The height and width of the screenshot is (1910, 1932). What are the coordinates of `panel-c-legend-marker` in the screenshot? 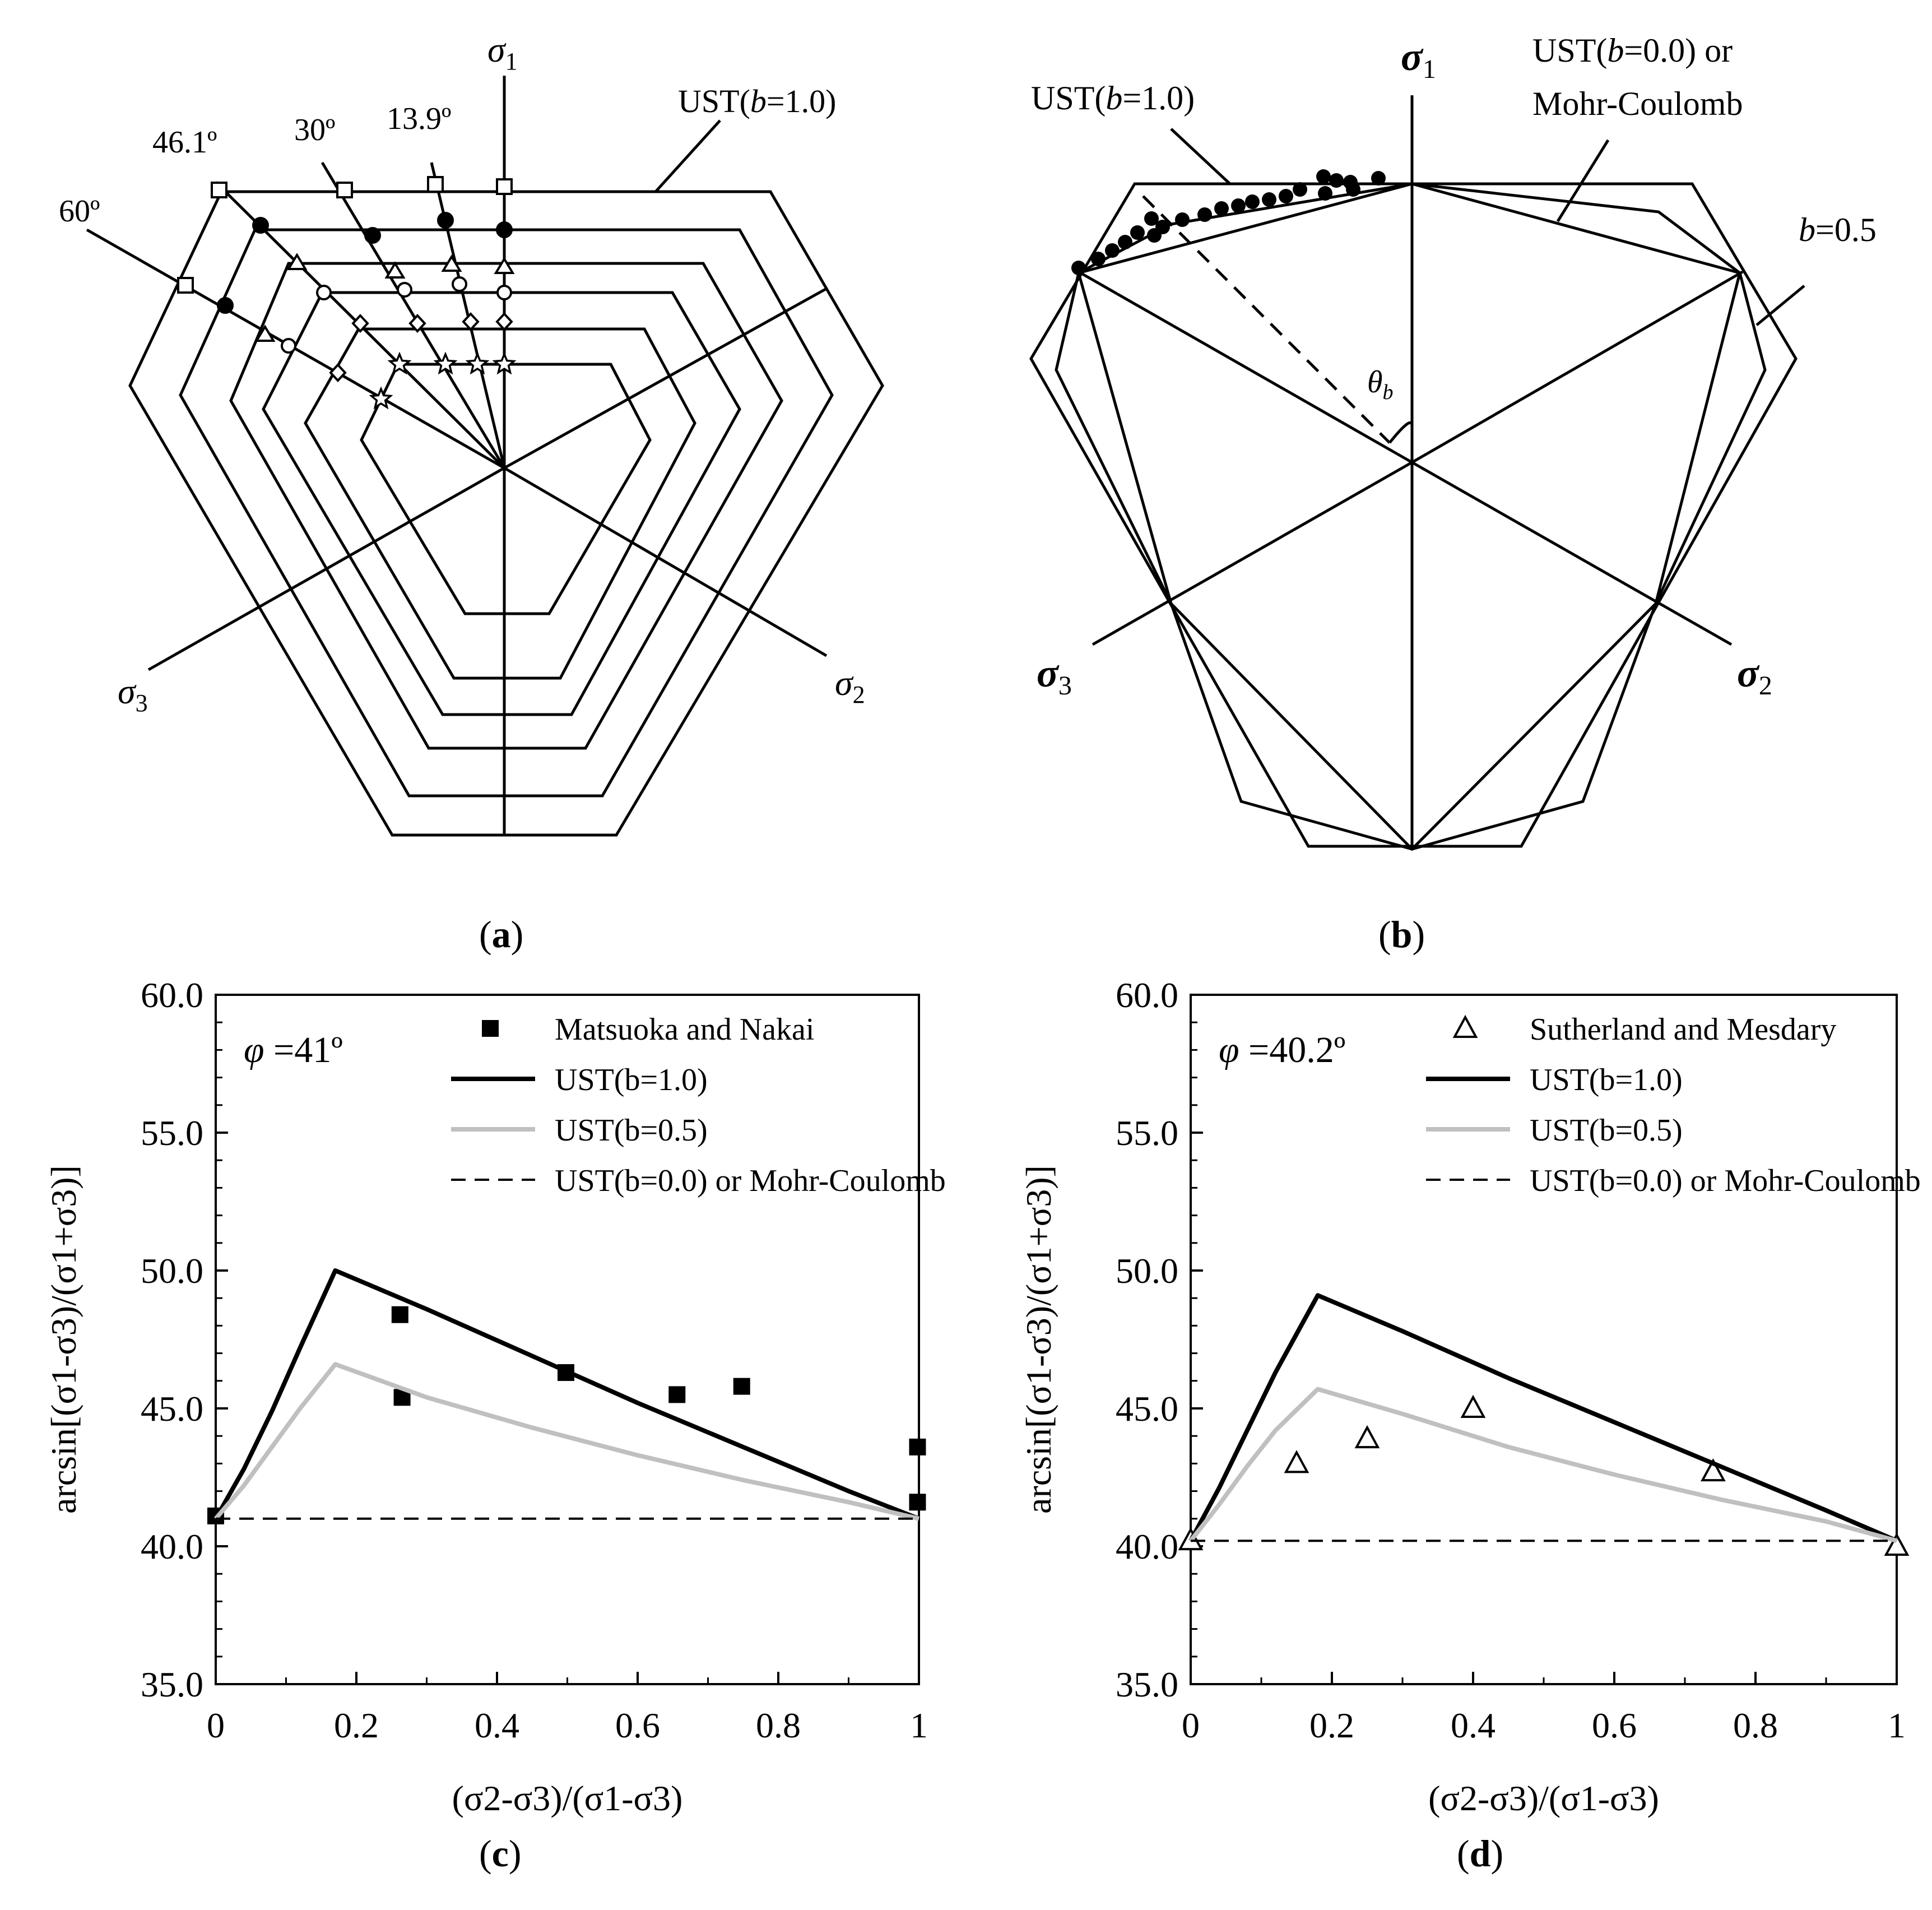 It's located at (490, 1028).